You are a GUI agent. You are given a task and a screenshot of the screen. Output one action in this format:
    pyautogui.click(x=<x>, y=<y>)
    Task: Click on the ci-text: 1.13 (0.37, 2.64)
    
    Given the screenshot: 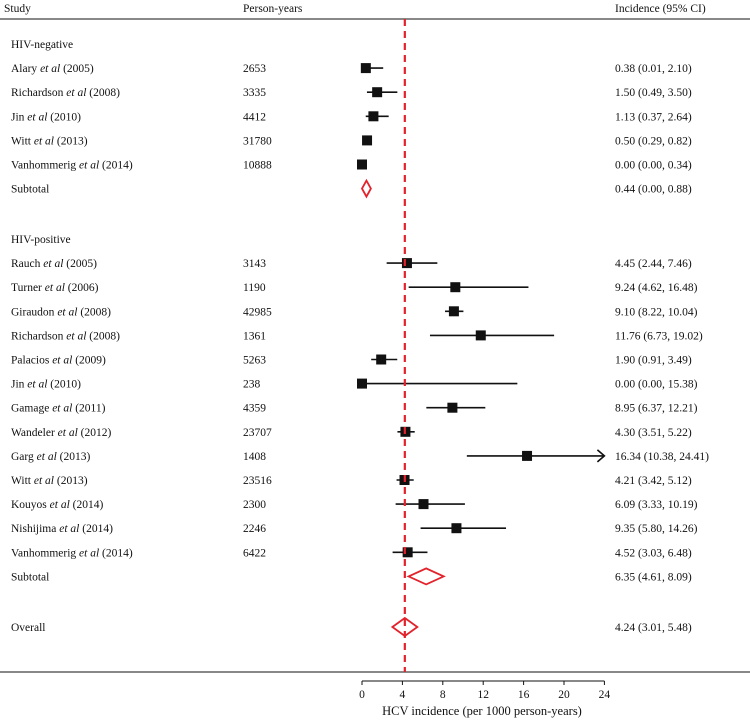 What is the action you would take?
    pyautogui.click(x=653, y=117)
    